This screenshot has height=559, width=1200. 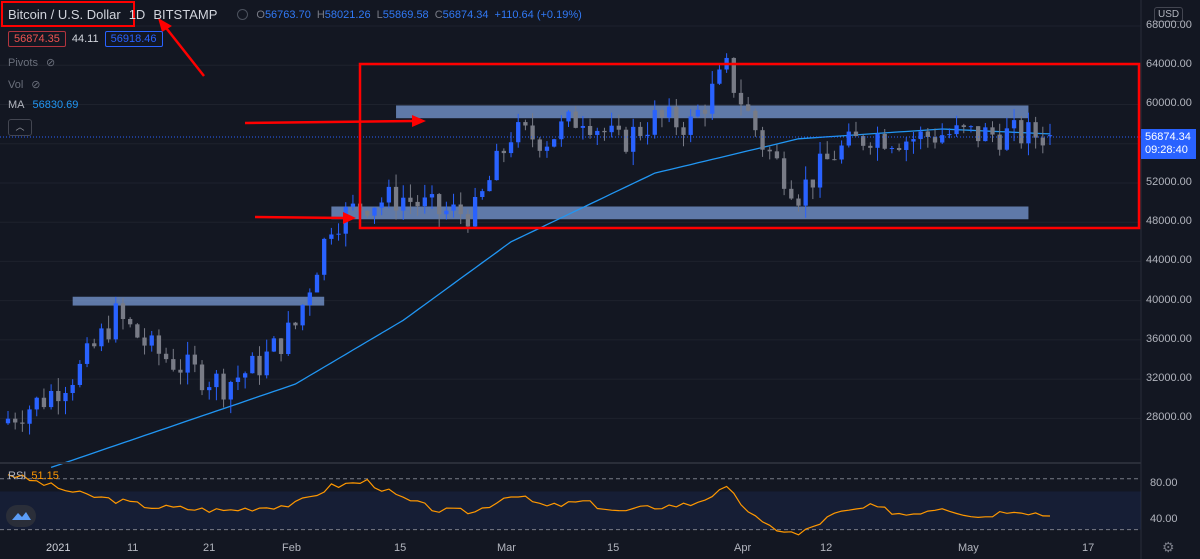 What do you see at coordinates (287, 14) in the screenshot?
I see `open-value: 56763.70` at bounding box center [287, 14].